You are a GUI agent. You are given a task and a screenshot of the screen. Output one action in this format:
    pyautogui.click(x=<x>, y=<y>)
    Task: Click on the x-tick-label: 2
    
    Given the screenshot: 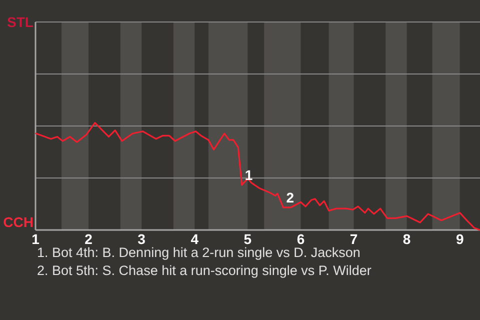 What is the action you would take?
    pyautogui.click(x=88, y=239)
    